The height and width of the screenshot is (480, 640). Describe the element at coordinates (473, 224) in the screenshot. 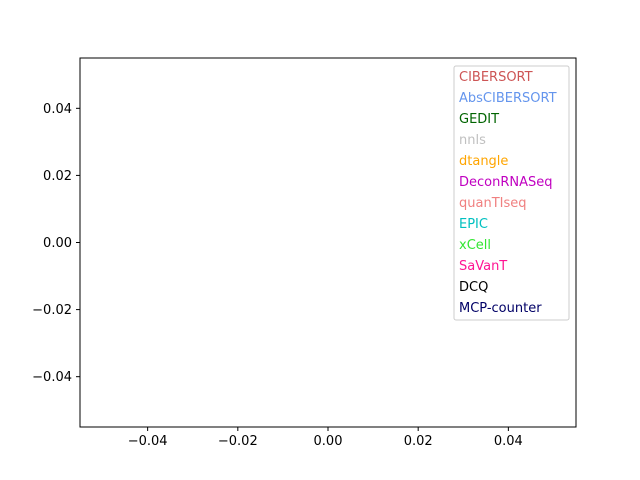

I see `legend-entry: EPIC` at that location.